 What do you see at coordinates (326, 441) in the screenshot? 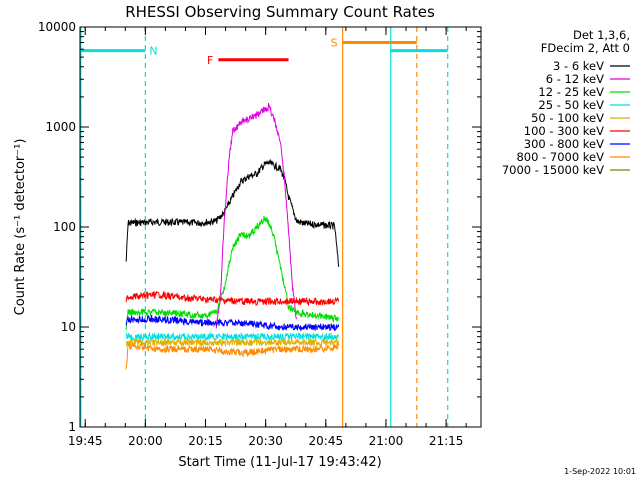
I see `x-tick-label: 20:45` at bounding box center [326, 441].